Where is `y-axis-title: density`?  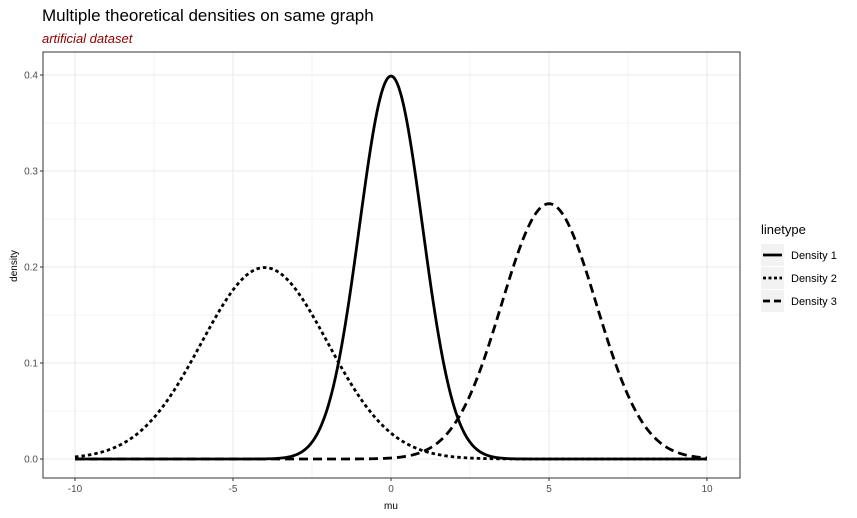 y-axis-title: density is located at coordinates (14, 266).